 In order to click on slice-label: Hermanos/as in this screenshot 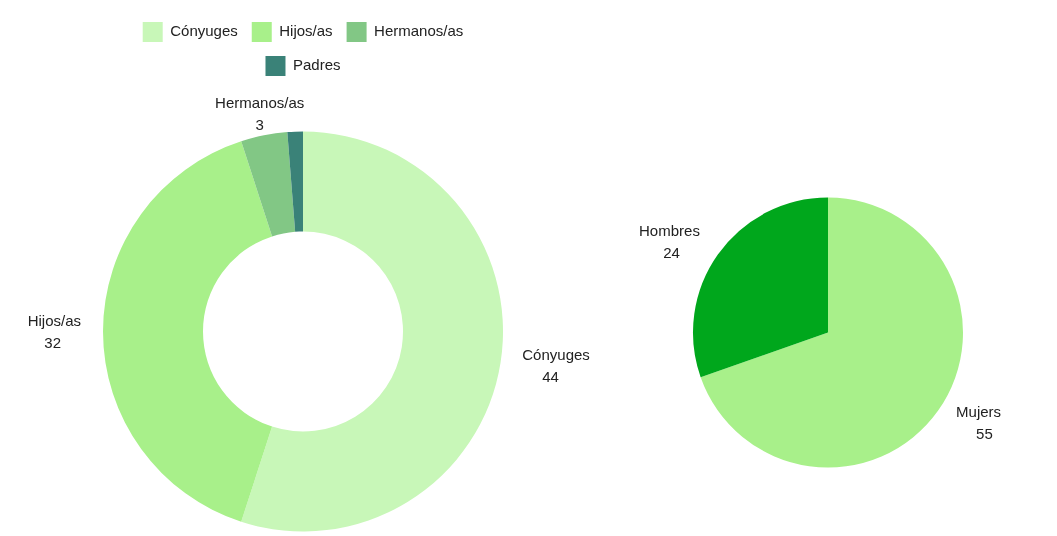, I will do `click(260, 102)`.